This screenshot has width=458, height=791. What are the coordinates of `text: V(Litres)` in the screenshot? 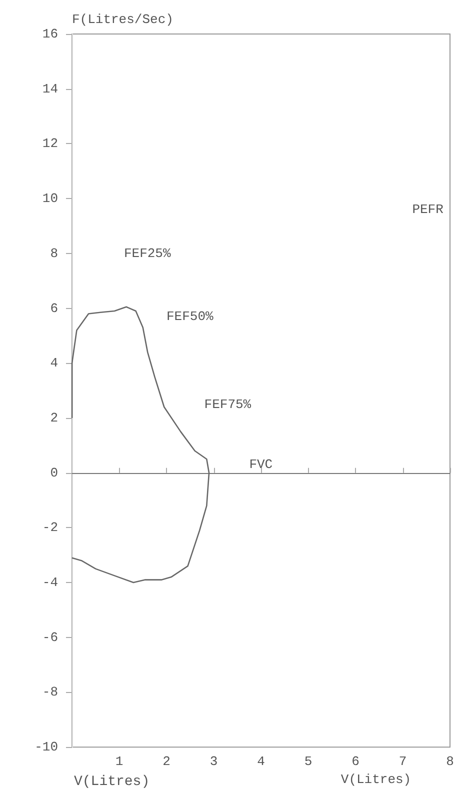 It's located at (112, 782).